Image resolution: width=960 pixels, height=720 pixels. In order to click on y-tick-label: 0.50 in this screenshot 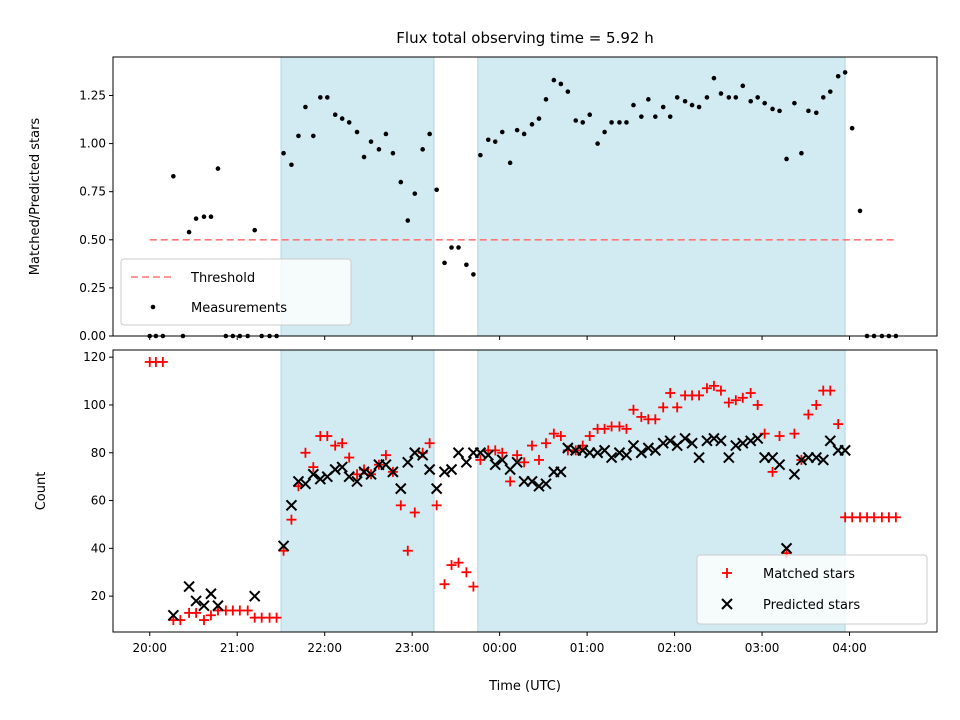, I will do `click(92, 240)`.